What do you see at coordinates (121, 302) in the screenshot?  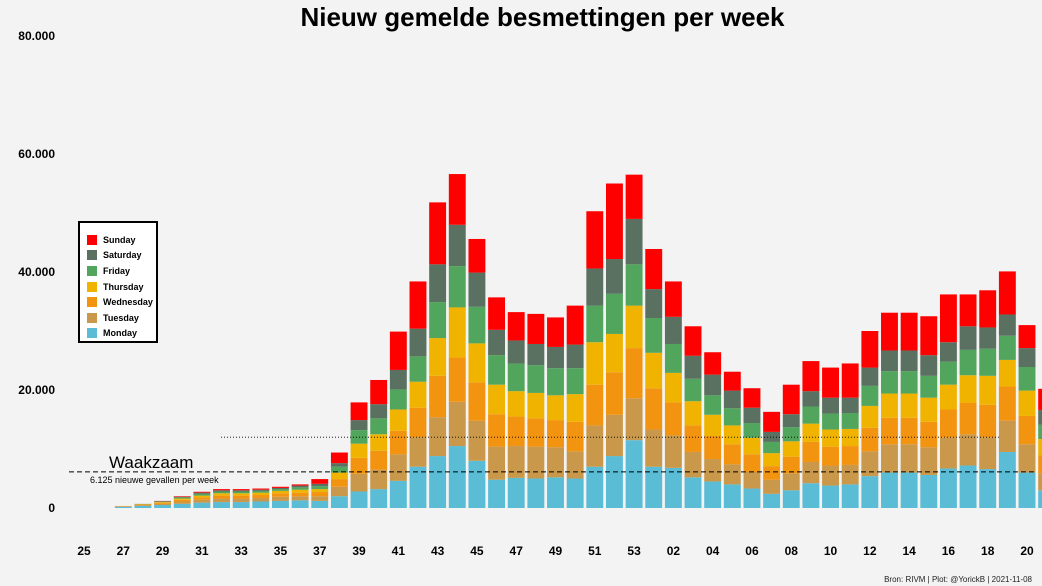 I see `legend-item-wednesday: Wednesday` at bounding box center [121, 302].